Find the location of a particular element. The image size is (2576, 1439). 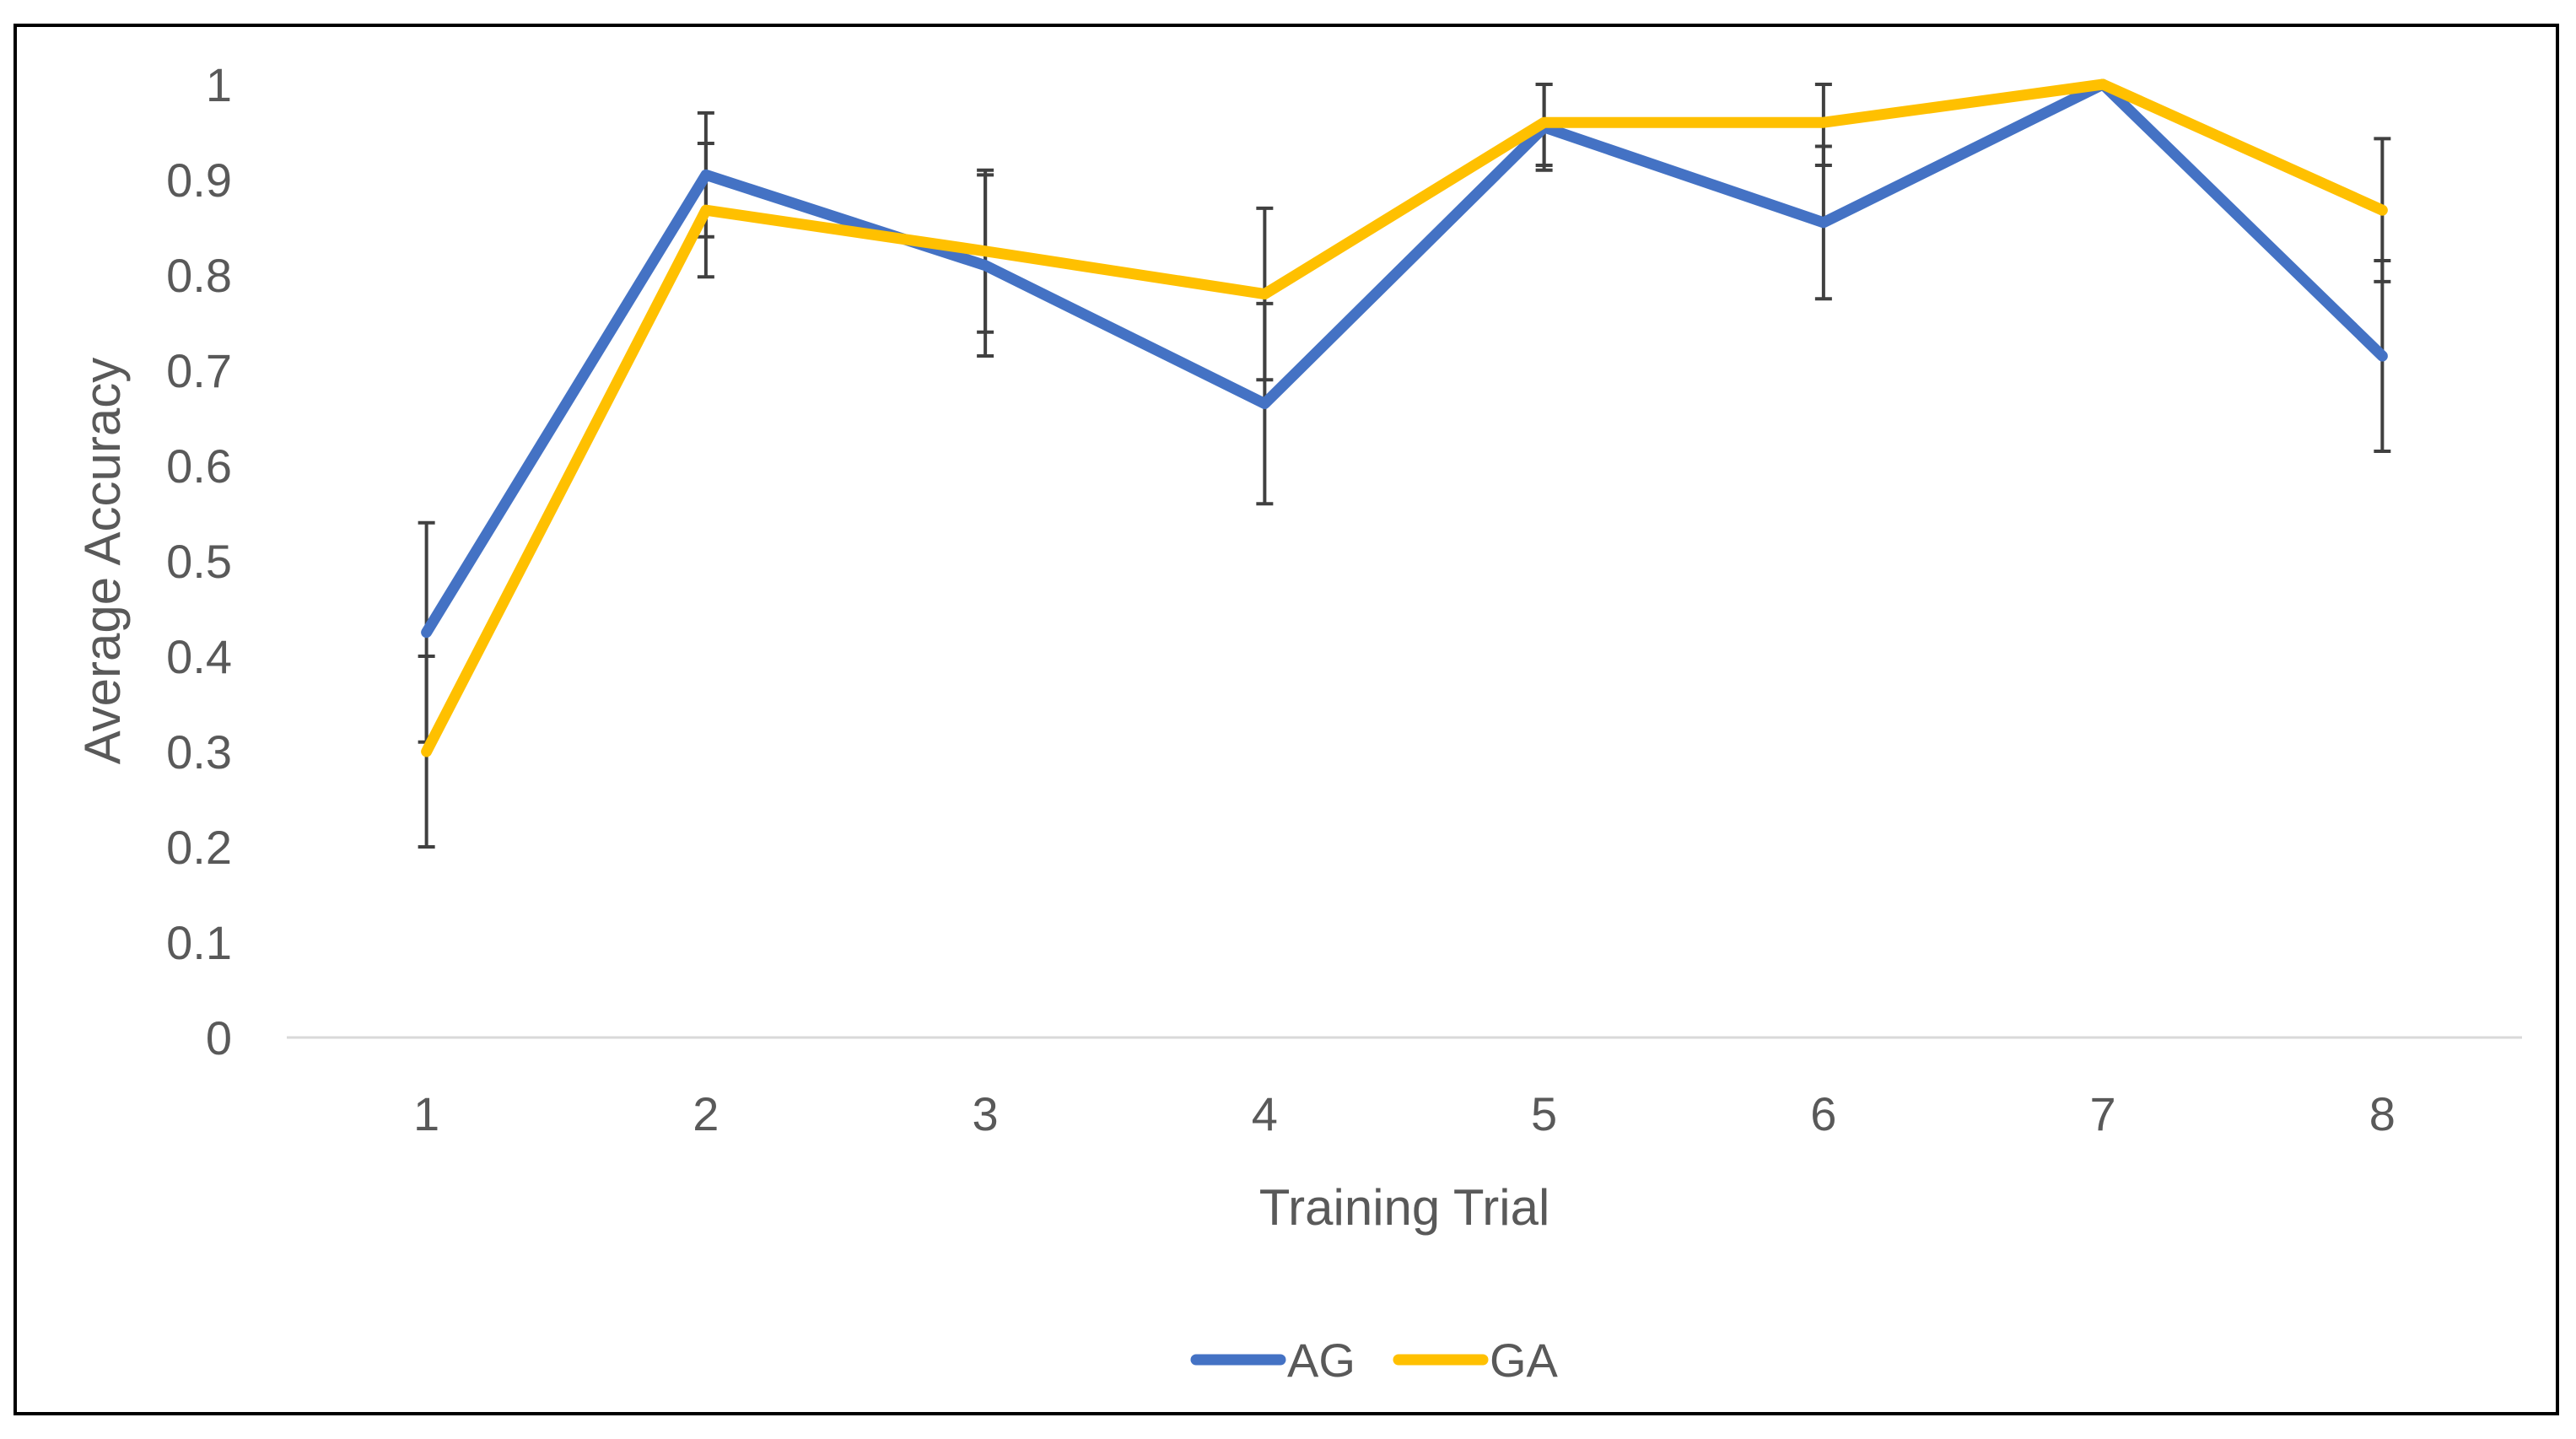

x-tick-label: 3 is located at coordinates (986, 1113).